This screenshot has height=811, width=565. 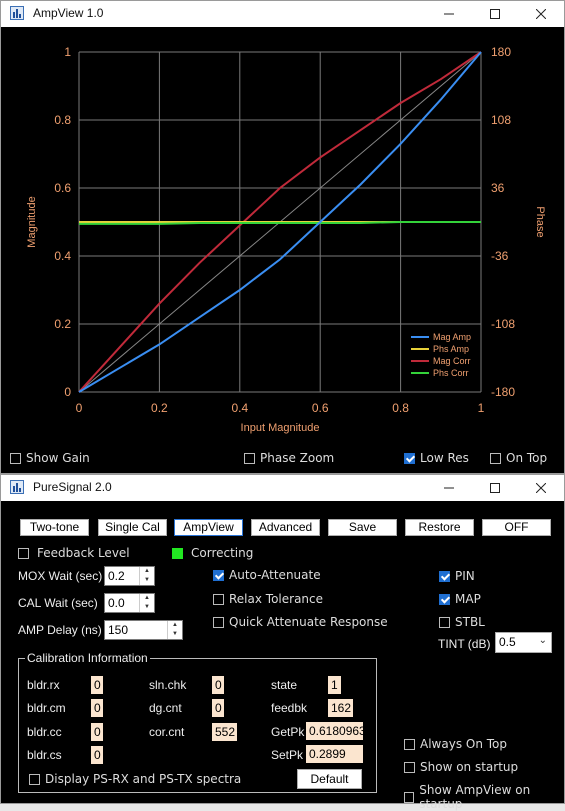 What do you see at coordinates (167, 732) in the screenshot?
I see `cor-cnt-label: cor.cnt` at bounding box center [167, 732].